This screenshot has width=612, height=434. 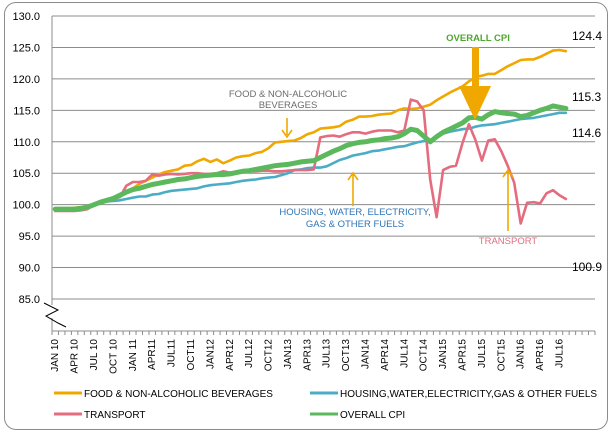 I want to click on x-tick-label: APR 10, so click(x=75, y=356).